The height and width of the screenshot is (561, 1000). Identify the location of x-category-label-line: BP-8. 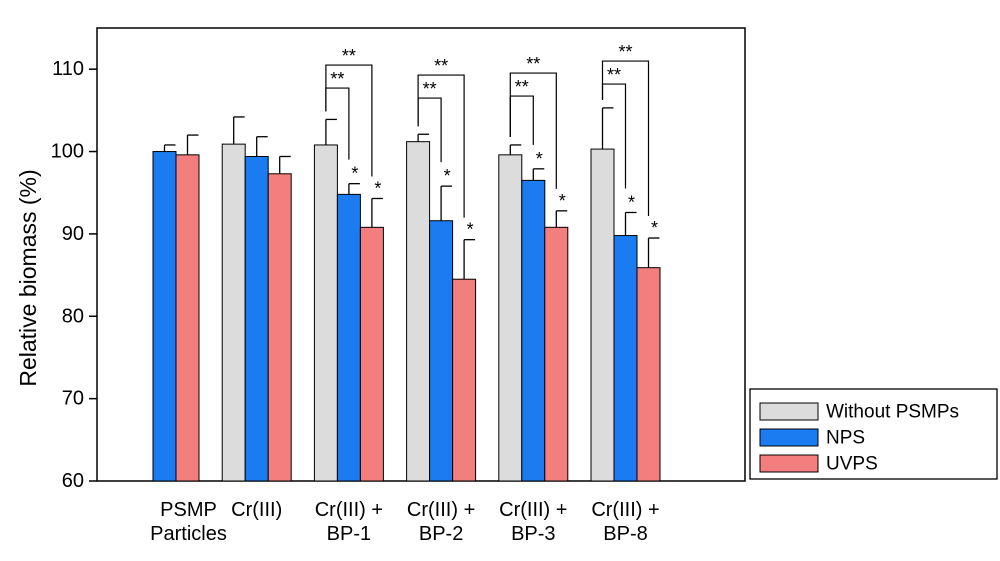
(625, 534).